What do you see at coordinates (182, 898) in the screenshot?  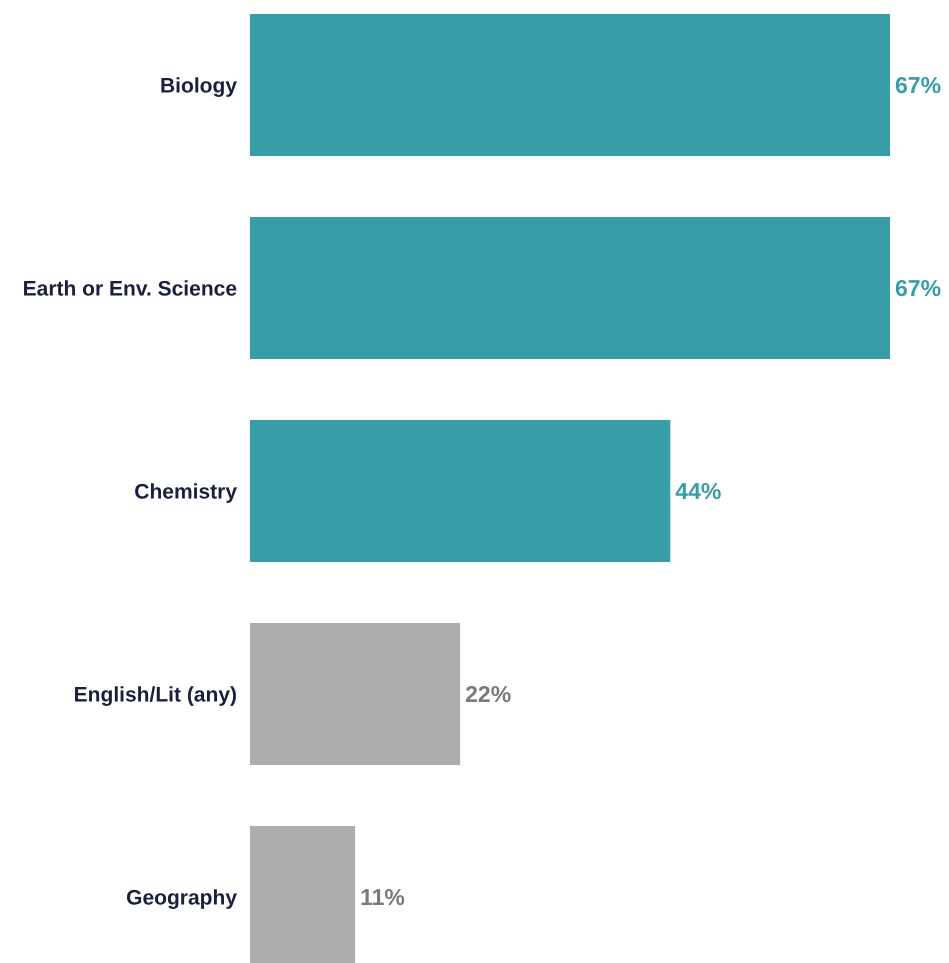 I see `y-tick-label: Geography` at bounding box center [182, 898].